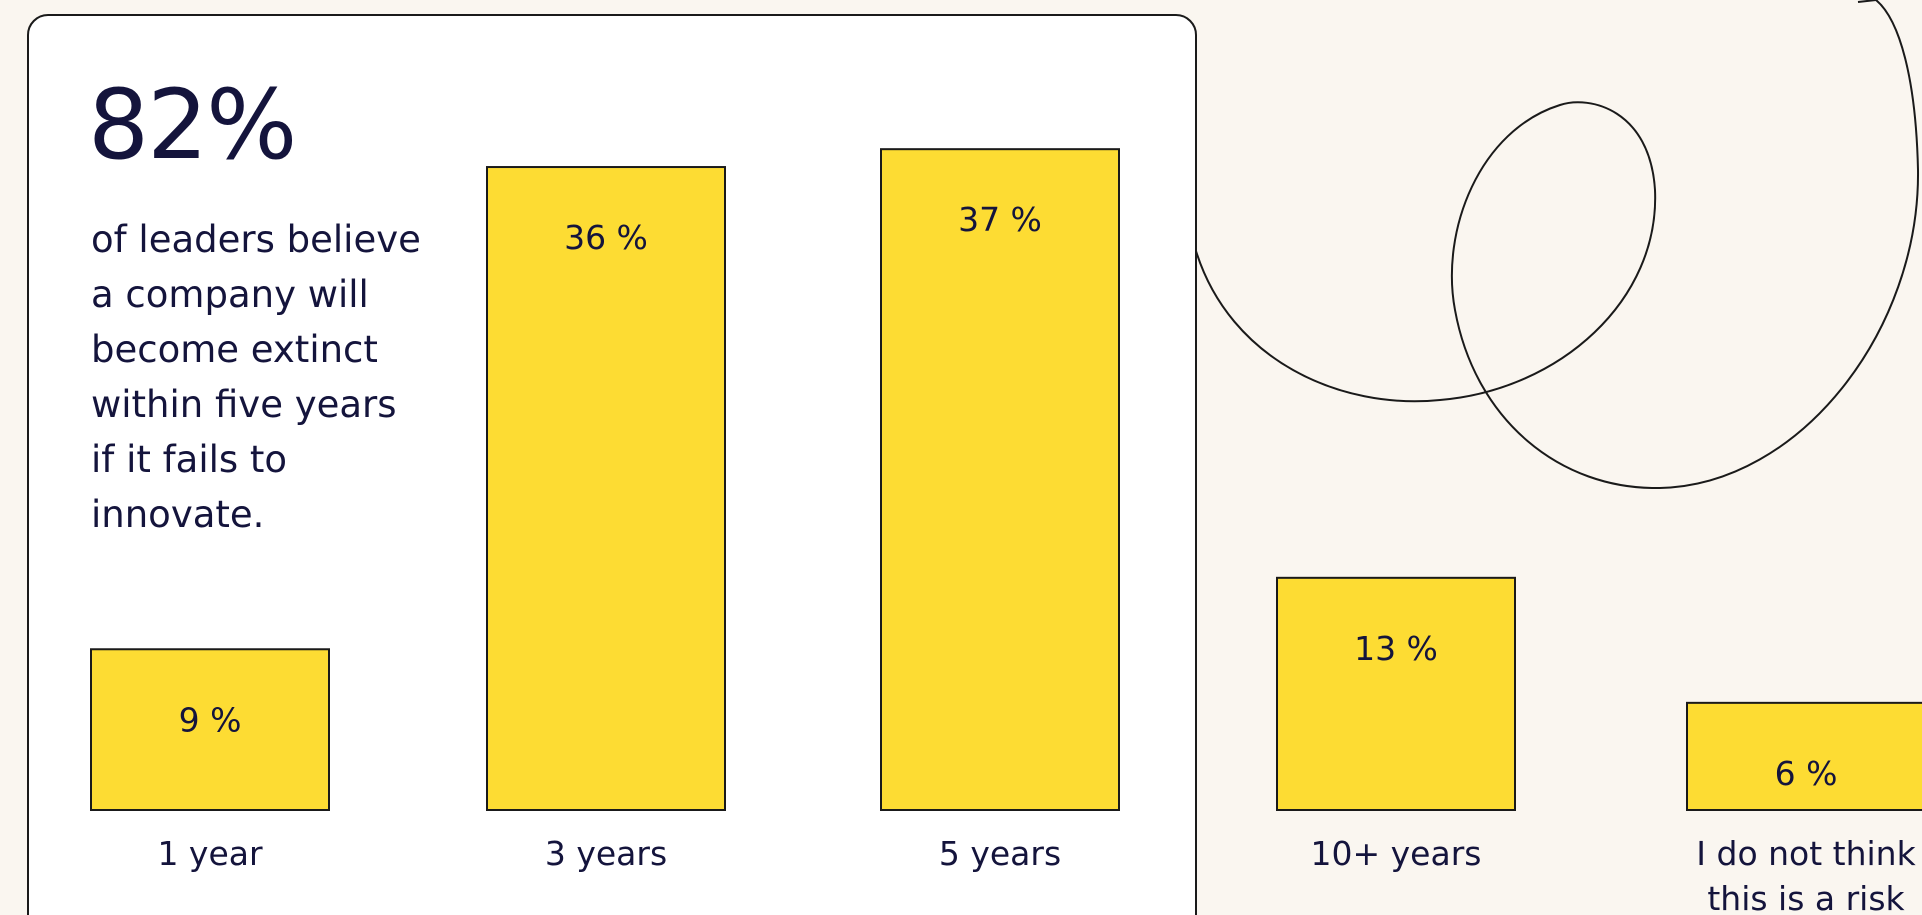 The width and height of the screenshot is (1922, 915). I want to click on value-label: 6 %, so click(1806, 773).